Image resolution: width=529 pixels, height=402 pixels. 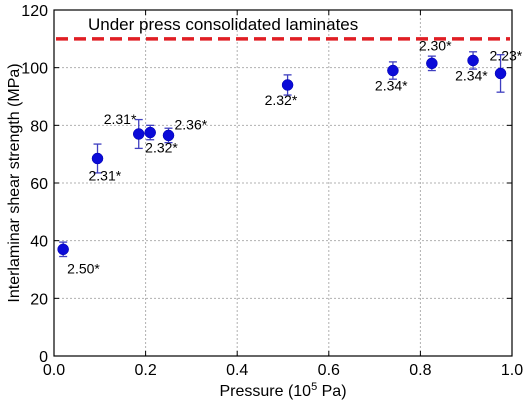 What do you see at coordinates (39, 299) in the screenshot?
I see `y-tick-label: 20` at bounding box center [39, 299].